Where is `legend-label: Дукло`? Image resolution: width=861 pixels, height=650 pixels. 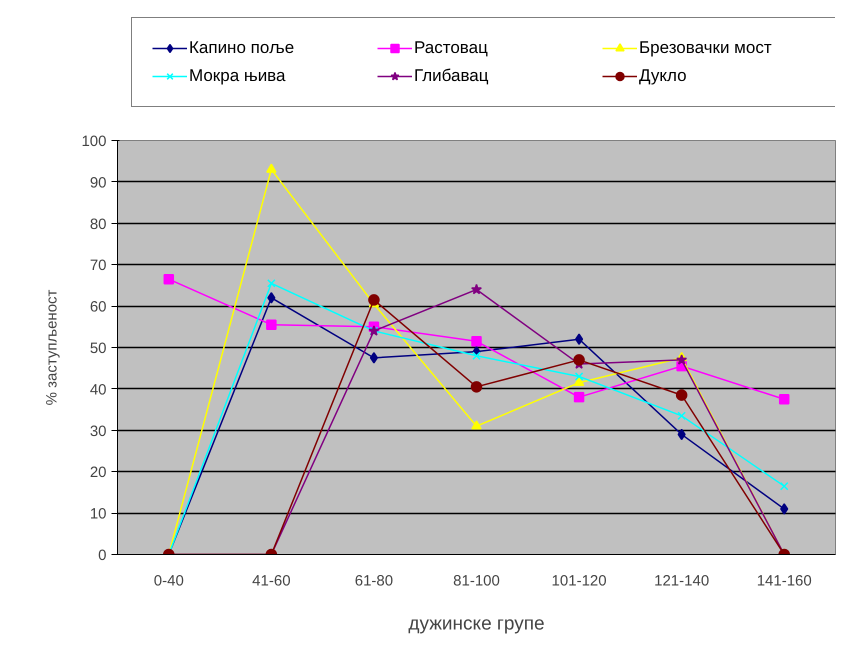
legend-label: Дукло is located at coordinates (663, 76).